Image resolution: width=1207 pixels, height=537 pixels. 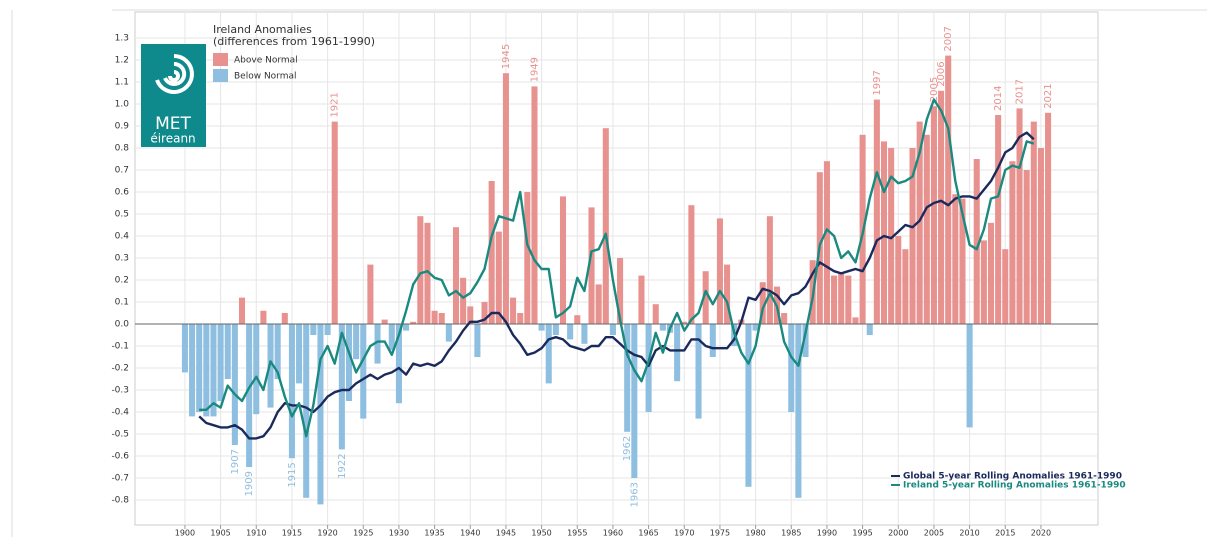 I want to click on x-tick-label: 1930, so click(x=399, y=533).